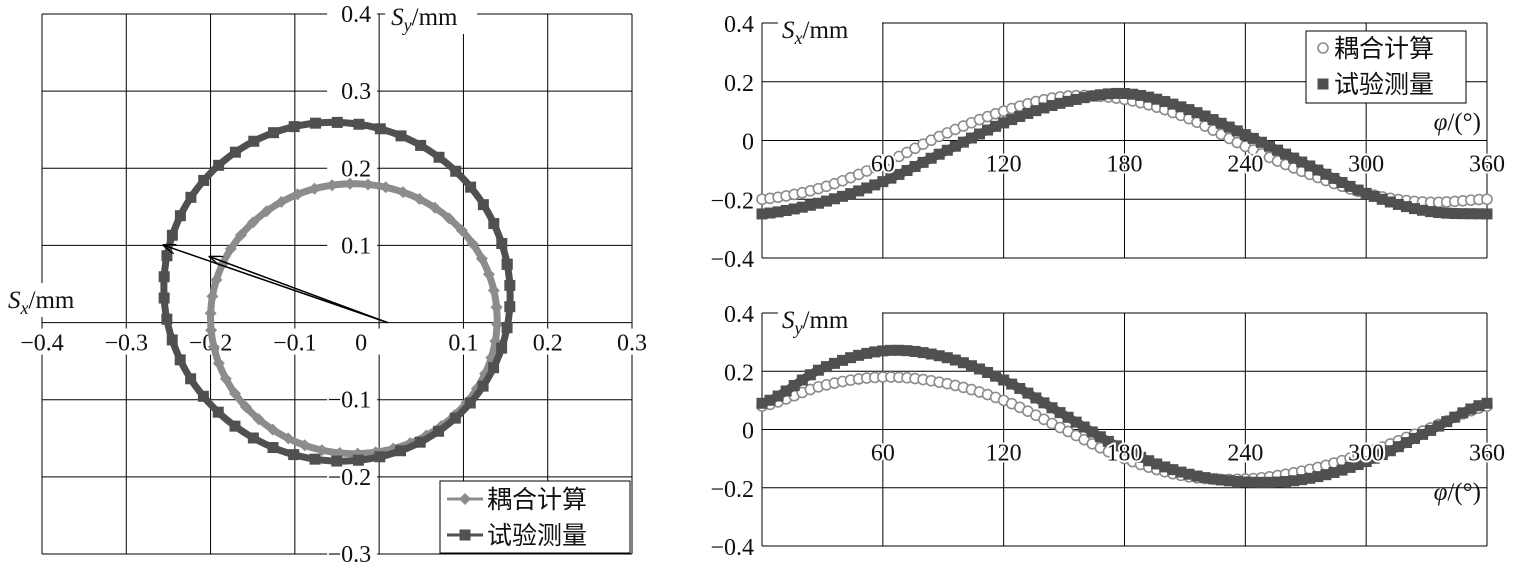  Describe the element at coordinates (350, 478) in the screenshot. I see `y-tick-label: −0.2` at that location.